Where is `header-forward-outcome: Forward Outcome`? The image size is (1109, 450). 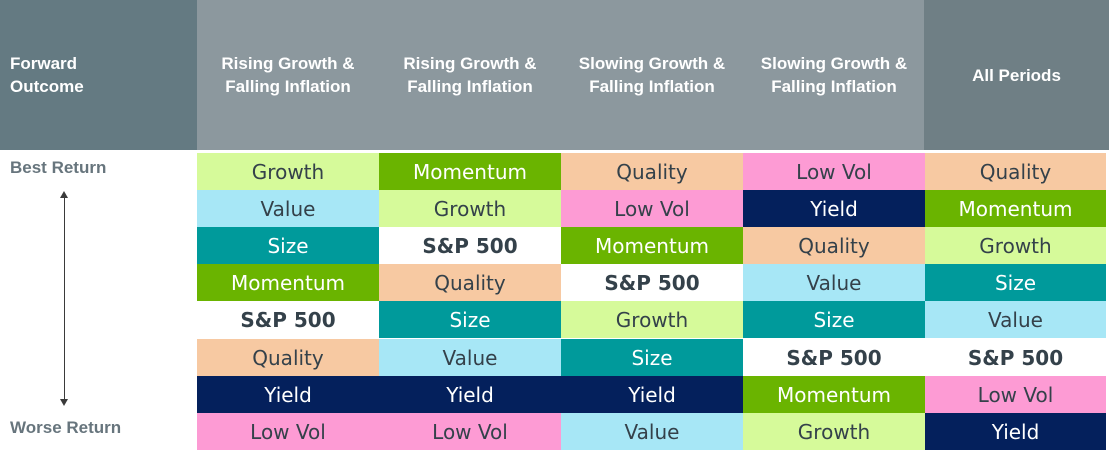
header-forward-outcome: Forward Outcome is located at coordinates (98, 75).